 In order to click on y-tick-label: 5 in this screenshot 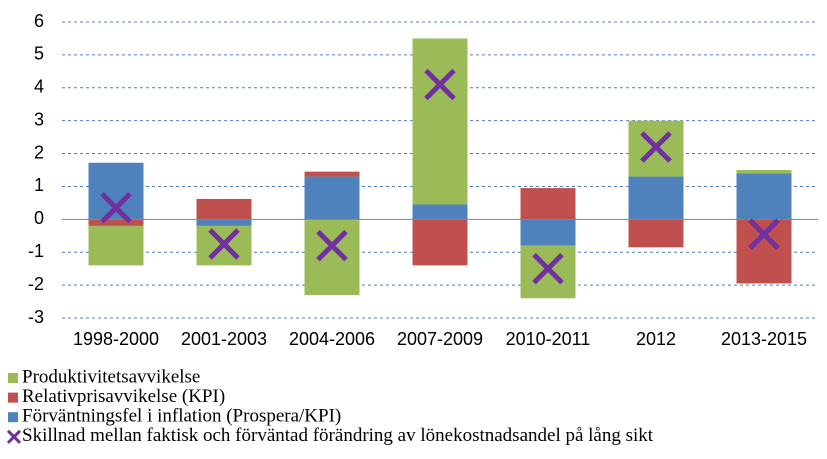, I will do `click(39, 54)`.